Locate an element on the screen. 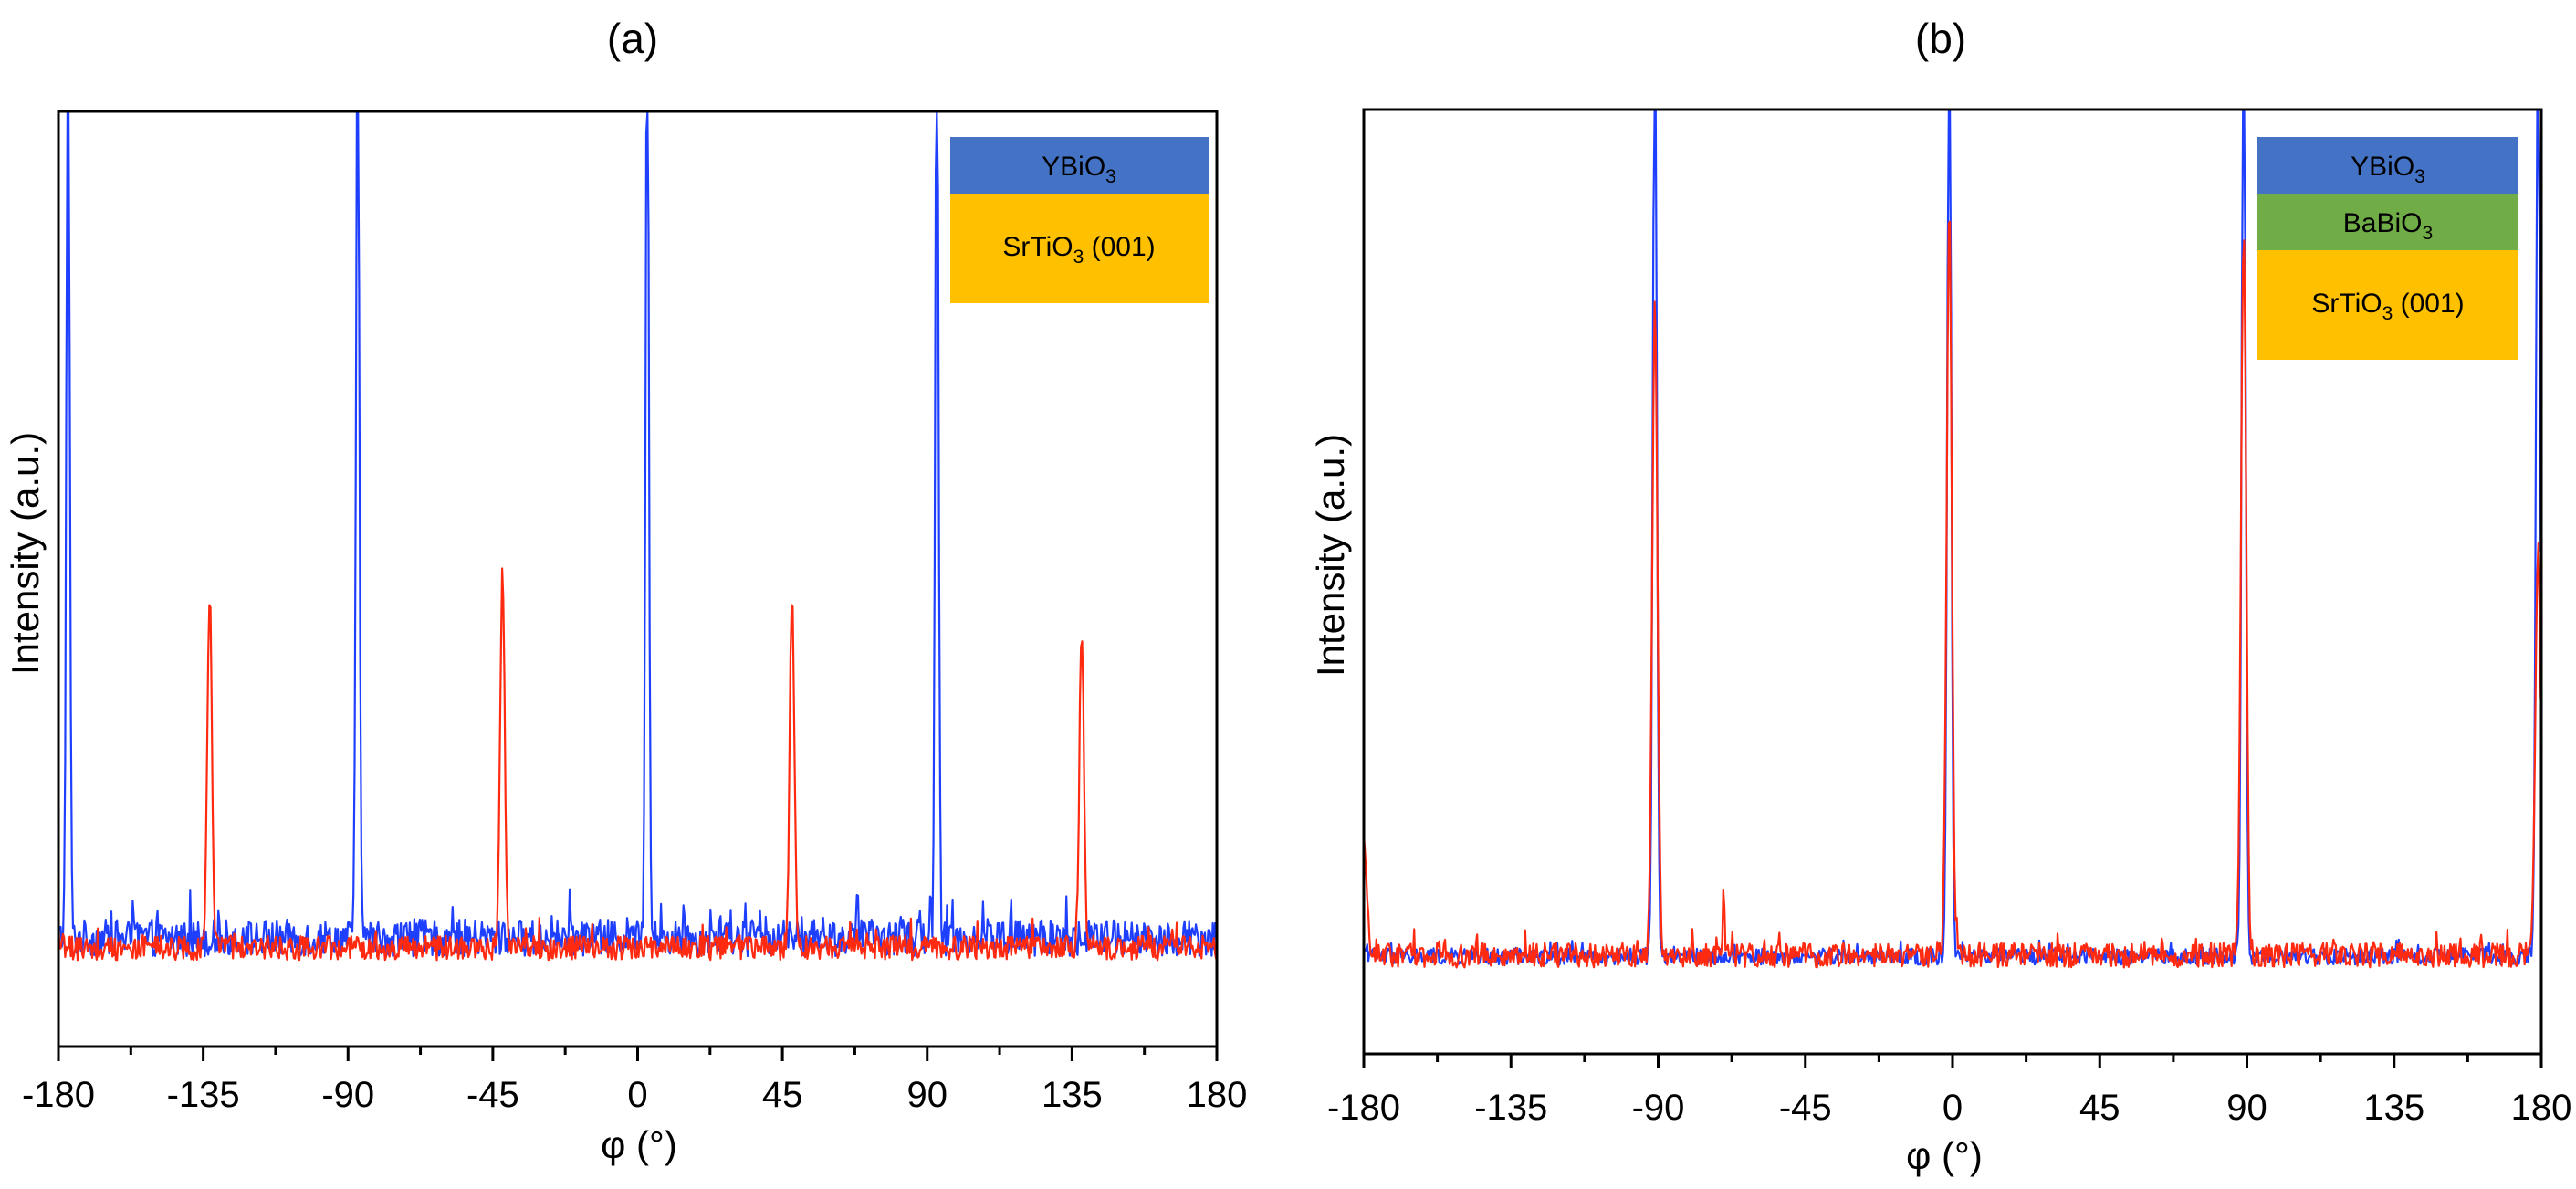  panel-b-x-ticks: -180 -135 -90 -45 0 45 90 135 180 is located at coordinates (1949, 1091).